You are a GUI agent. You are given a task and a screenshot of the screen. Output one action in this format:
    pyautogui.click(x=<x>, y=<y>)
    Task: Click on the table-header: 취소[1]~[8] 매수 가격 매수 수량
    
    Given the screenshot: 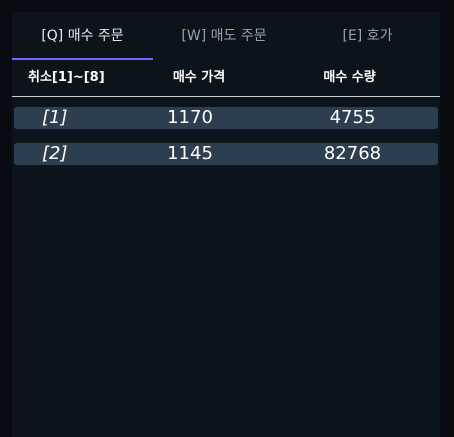 What is the action you would take?
    pyautogui.click(x=226, y=80)
    